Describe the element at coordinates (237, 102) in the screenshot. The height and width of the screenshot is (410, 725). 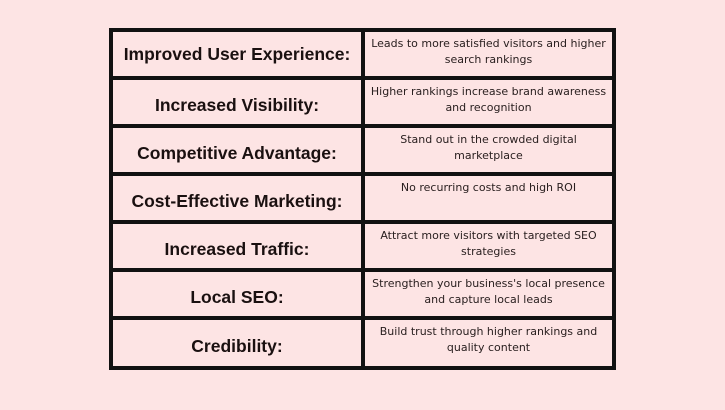
I see `row-label: Increased Visibility:` at that location.